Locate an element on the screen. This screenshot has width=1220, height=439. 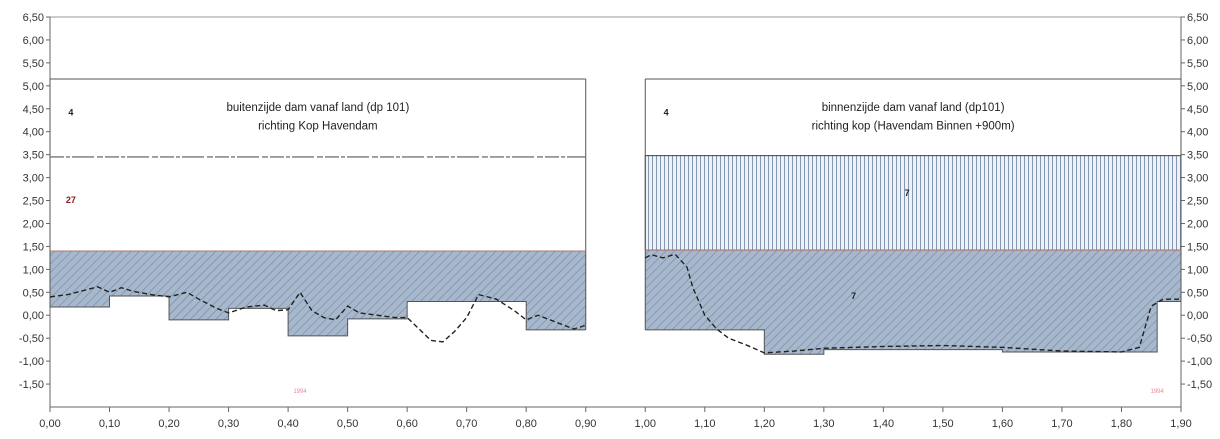
y-tick-label-left: 6,50 is located at coordinates (33, 18).